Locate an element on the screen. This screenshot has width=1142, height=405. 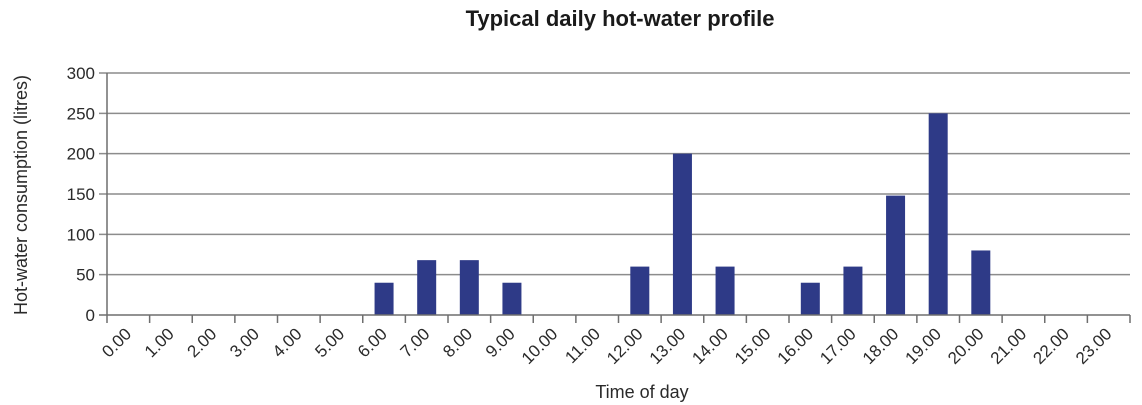
x-tick-label: 7.00 is located at coordinates (415, 342).